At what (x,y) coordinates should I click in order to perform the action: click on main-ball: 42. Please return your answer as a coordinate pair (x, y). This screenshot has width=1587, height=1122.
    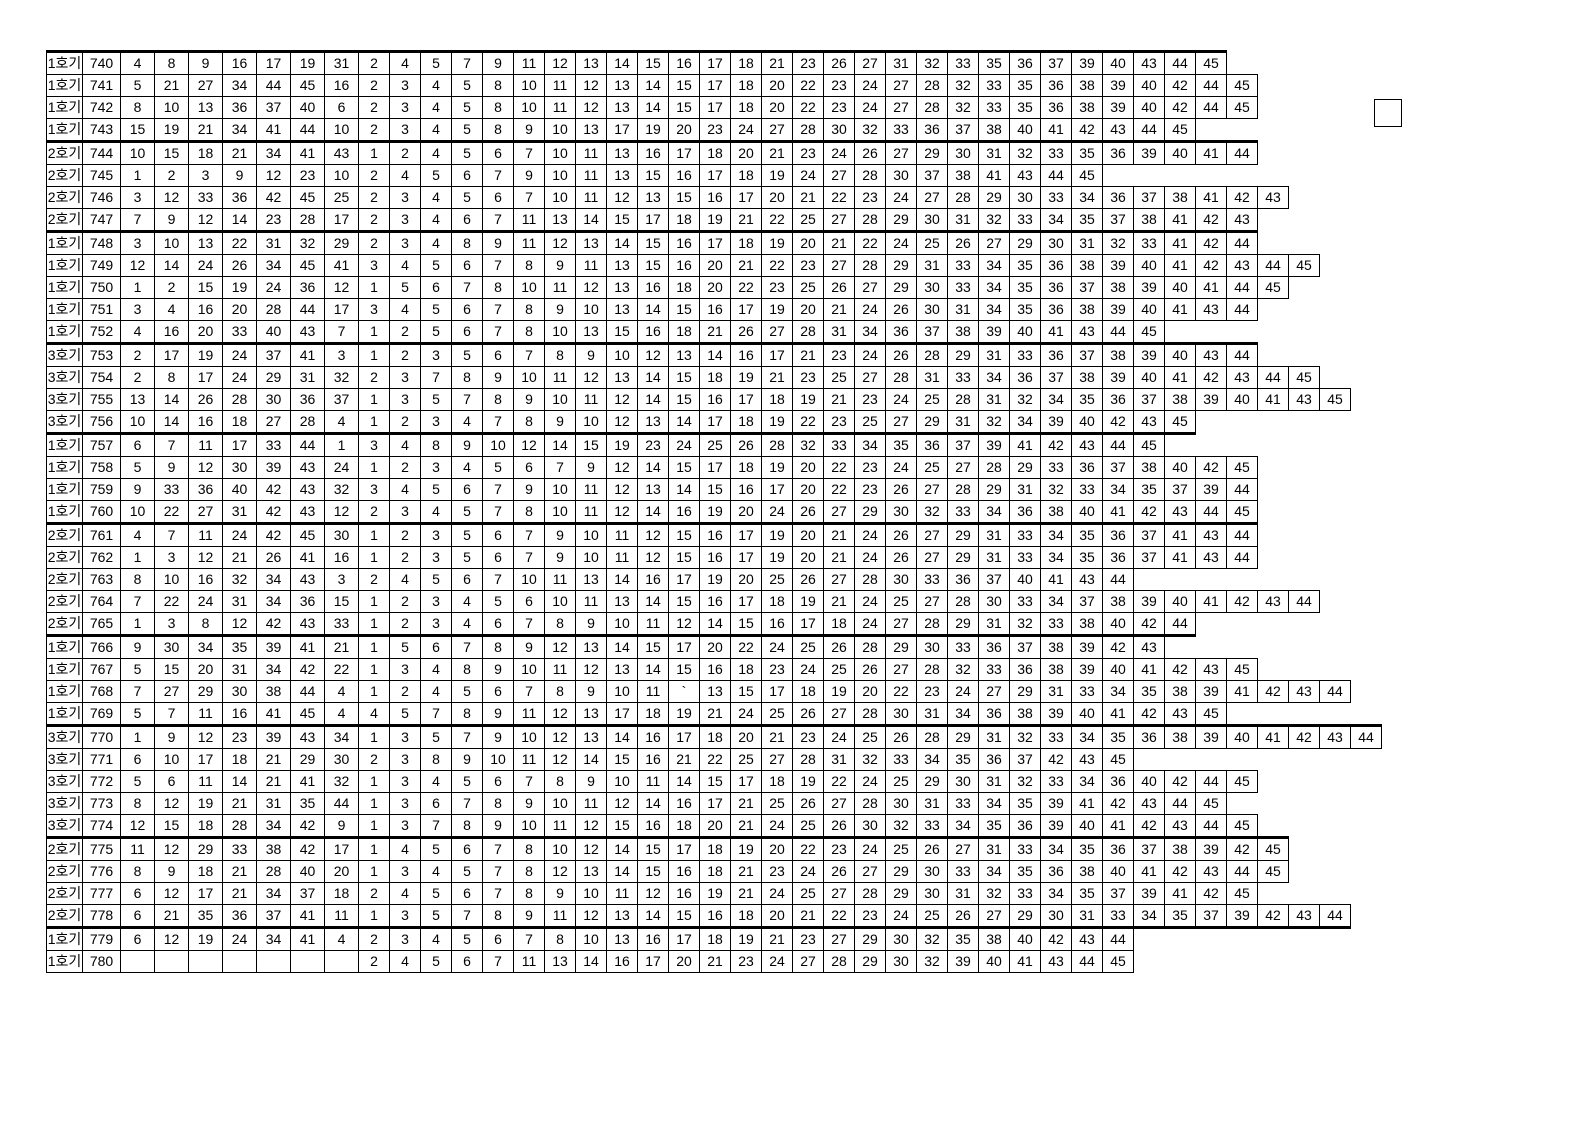
    Looking at the image, I should click on (307, 669).